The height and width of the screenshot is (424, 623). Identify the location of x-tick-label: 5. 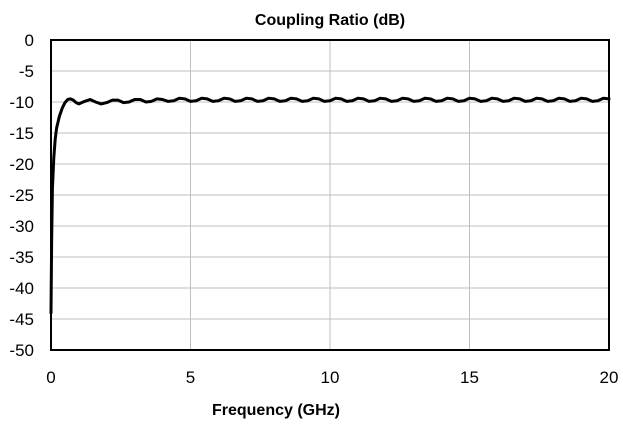
(190, 377).